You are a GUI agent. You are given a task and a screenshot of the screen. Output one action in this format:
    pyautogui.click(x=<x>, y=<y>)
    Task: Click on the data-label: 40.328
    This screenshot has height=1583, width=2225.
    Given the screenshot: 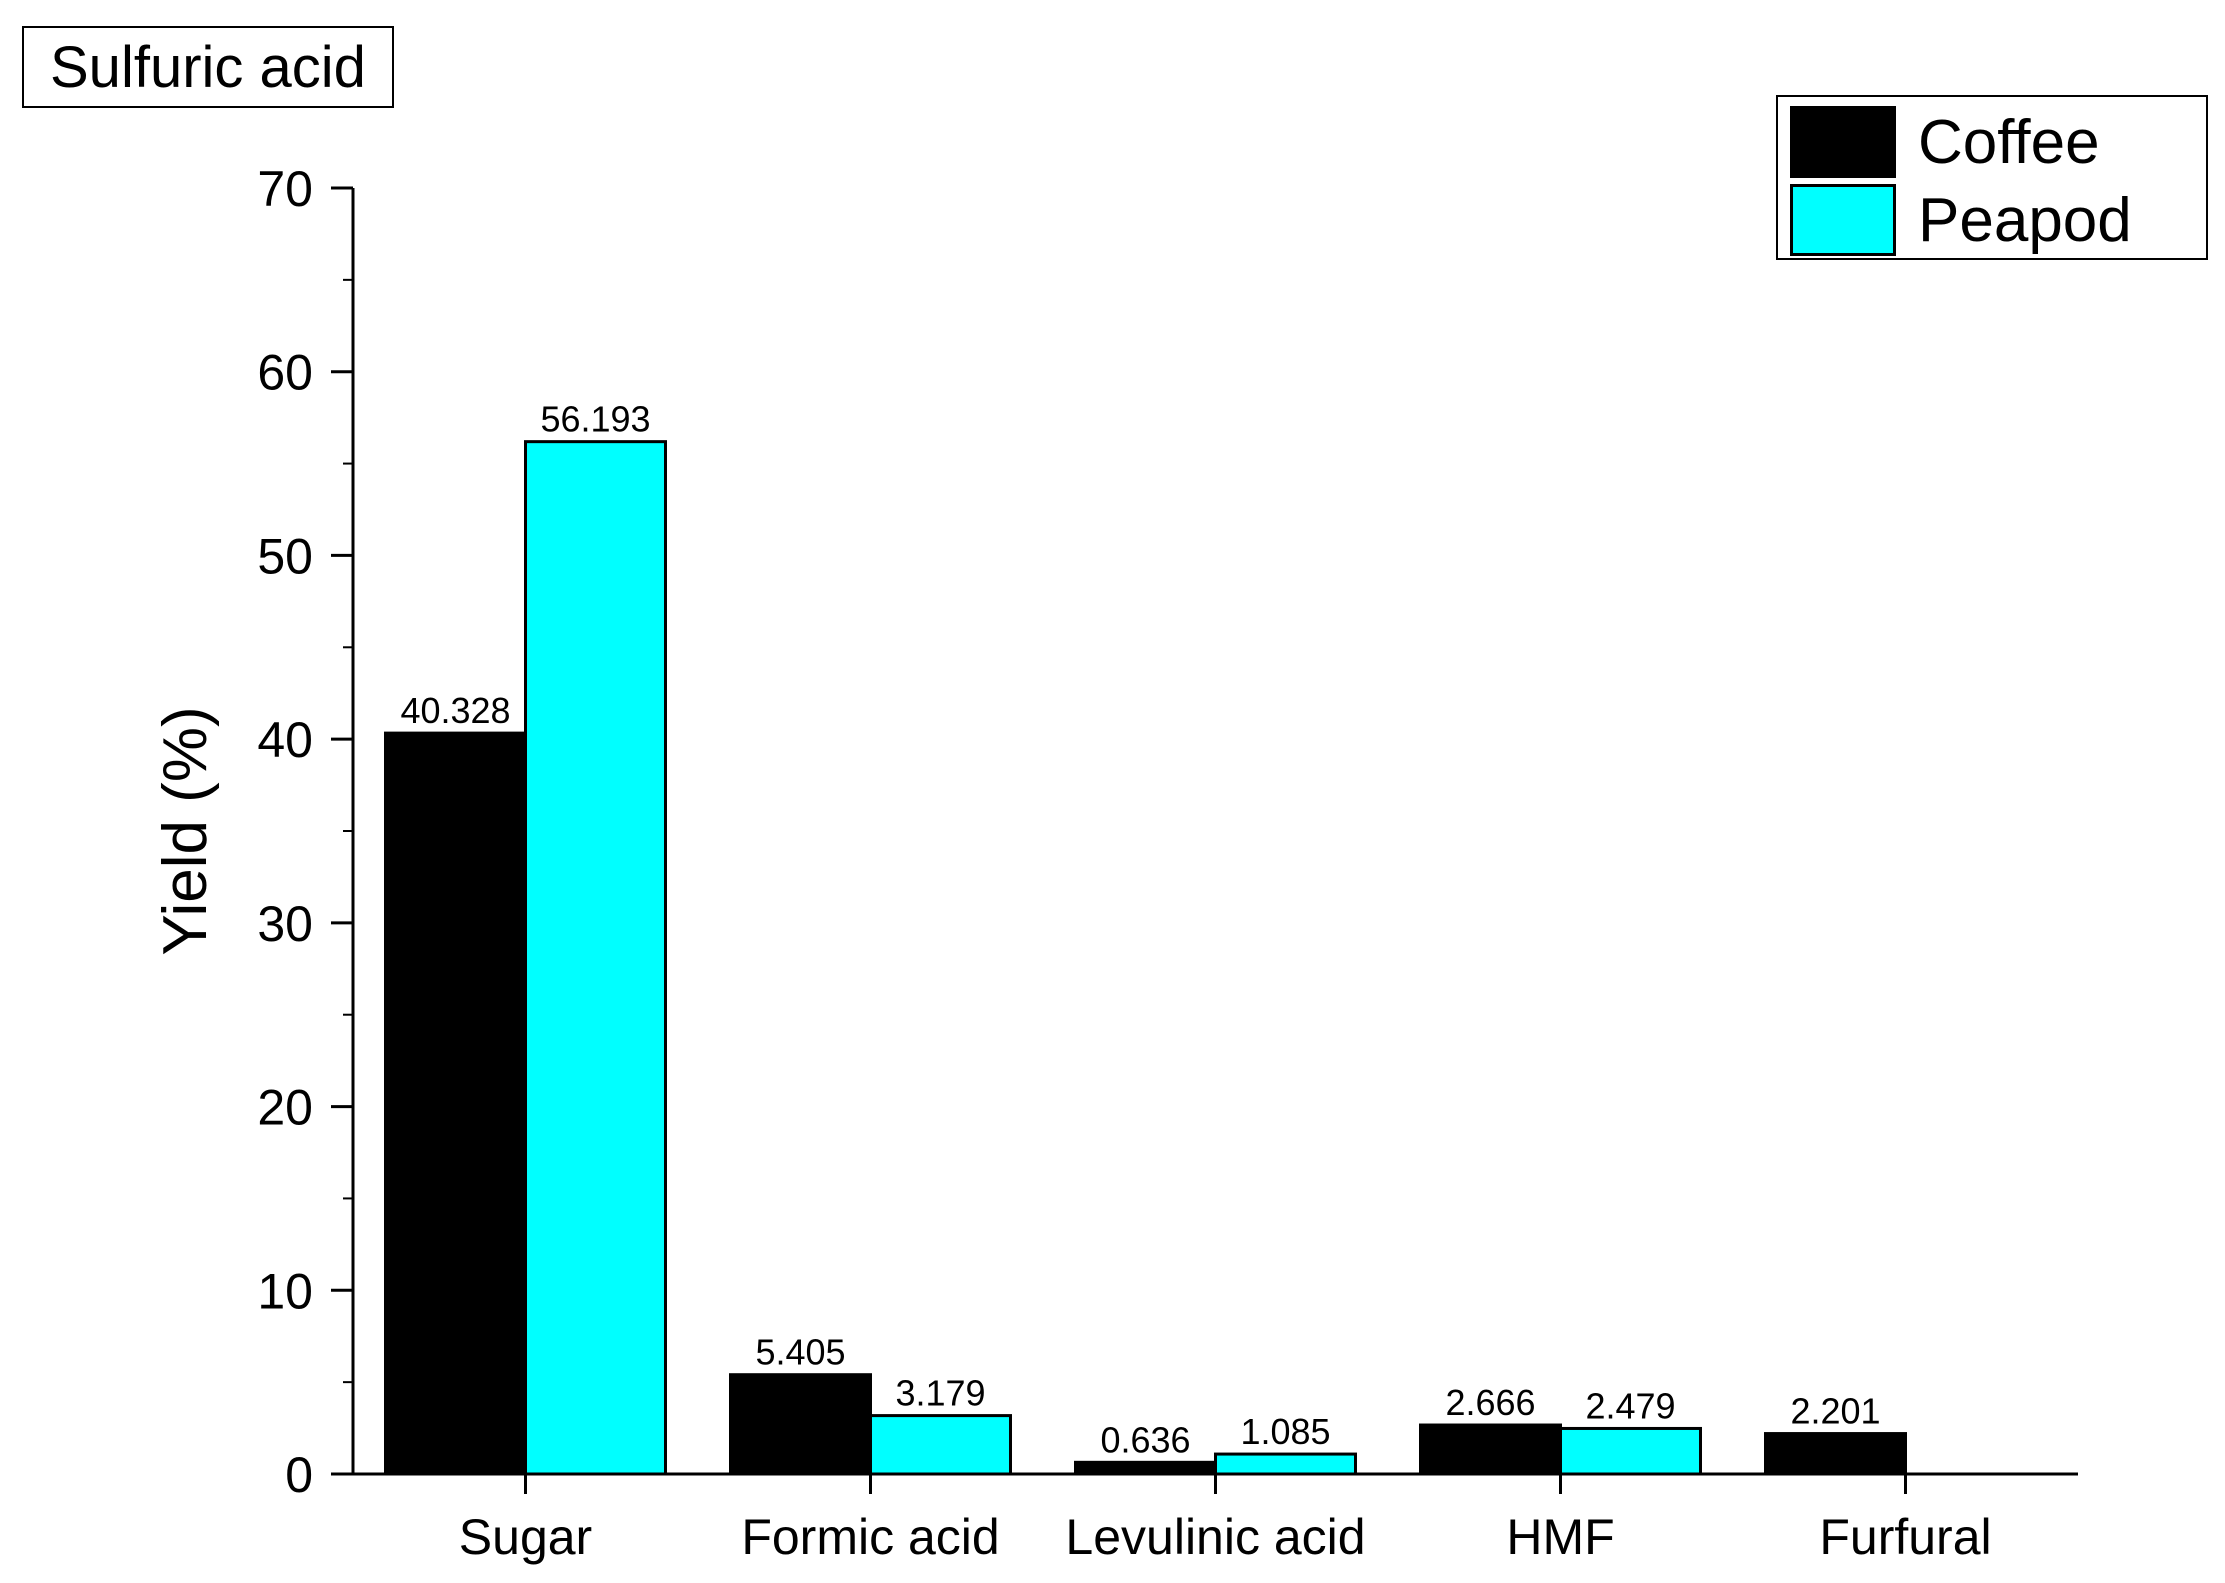 What is the action you would take?
    pyautogui.click(x=455, y=710)
    